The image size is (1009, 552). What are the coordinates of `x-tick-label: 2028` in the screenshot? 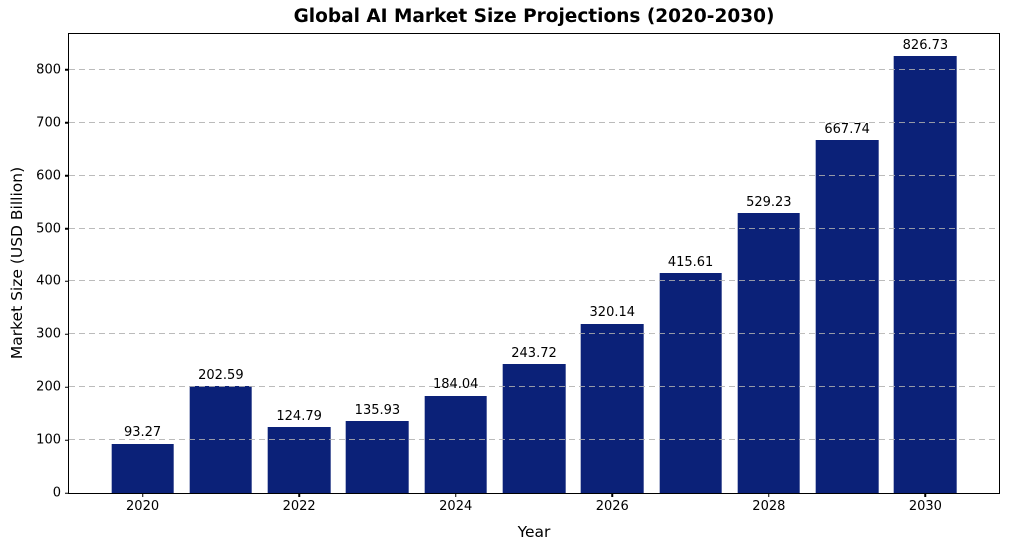 It's located at (769, 506).